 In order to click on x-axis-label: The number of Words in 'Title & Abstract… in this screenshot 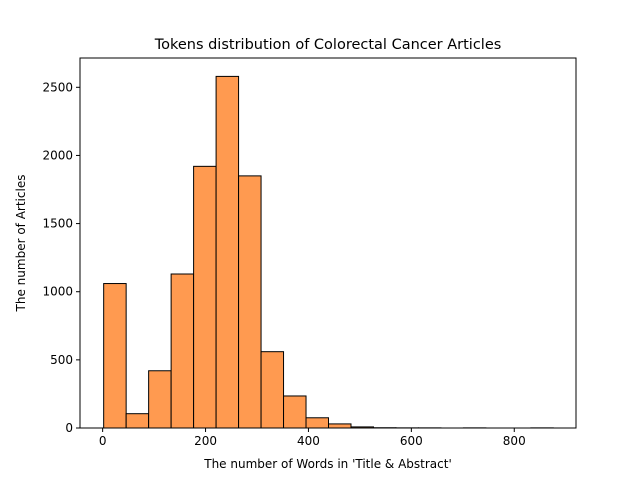, I will do `click(327, 464)`.